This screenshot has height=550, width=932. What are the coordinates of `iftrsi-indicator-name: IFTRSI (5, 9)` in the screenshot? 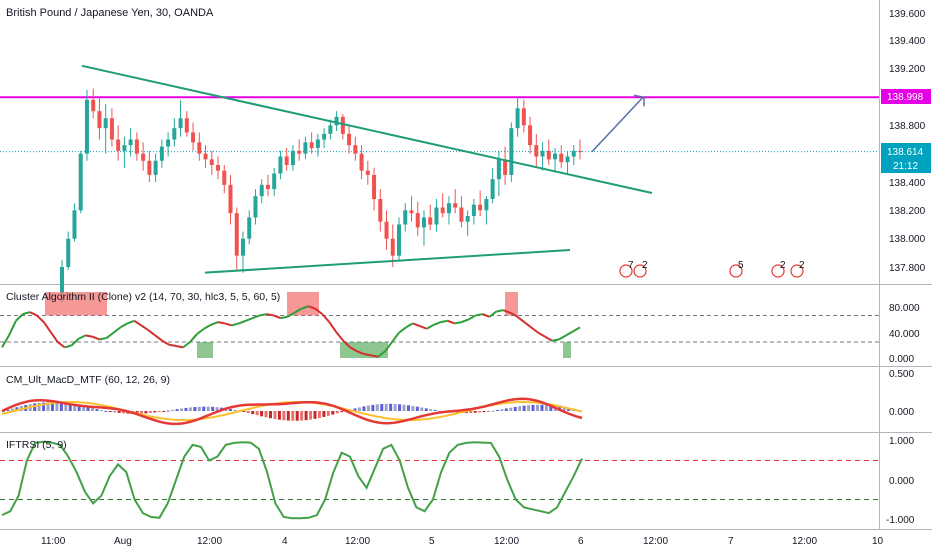 It's located at (36, 445).